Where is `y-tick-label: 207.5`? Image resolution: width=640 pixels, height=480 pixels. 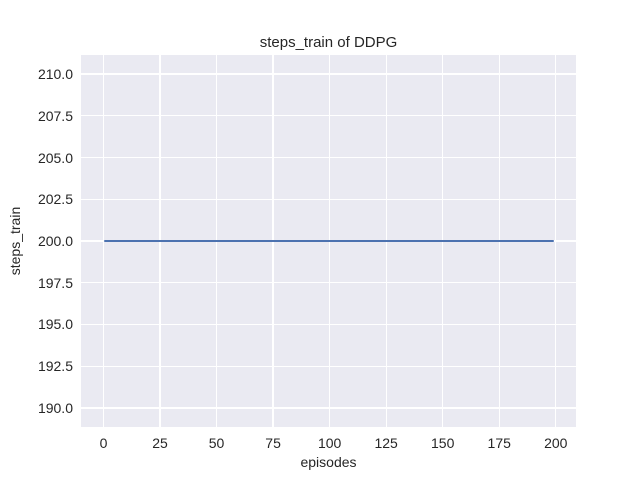
y-tick-label: 207.5 is located at coordinates (55, 115).